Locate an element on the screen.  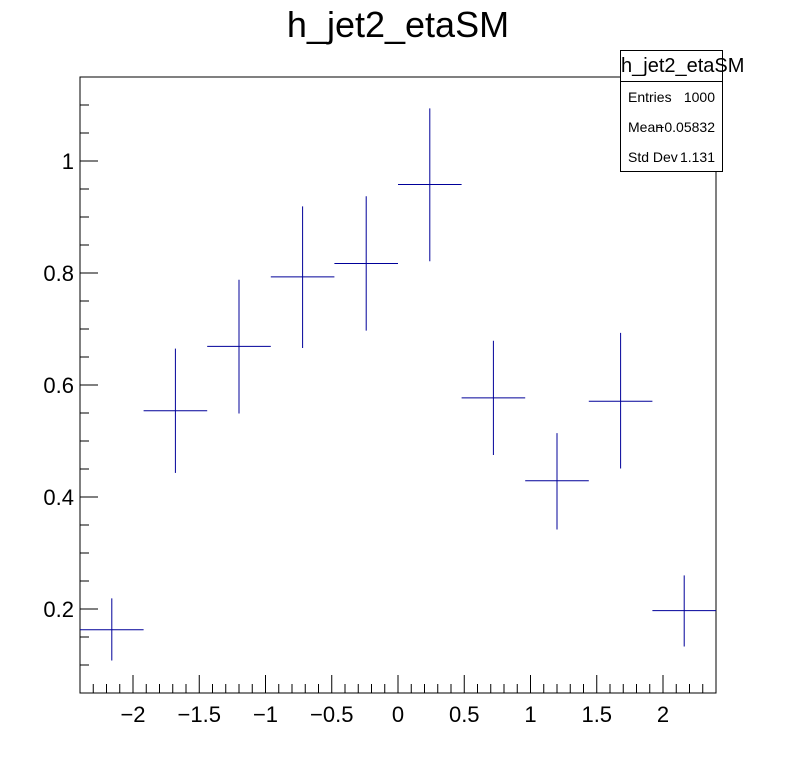
stats-stddev-value: 1.131 is located at coordinates (697, 157).